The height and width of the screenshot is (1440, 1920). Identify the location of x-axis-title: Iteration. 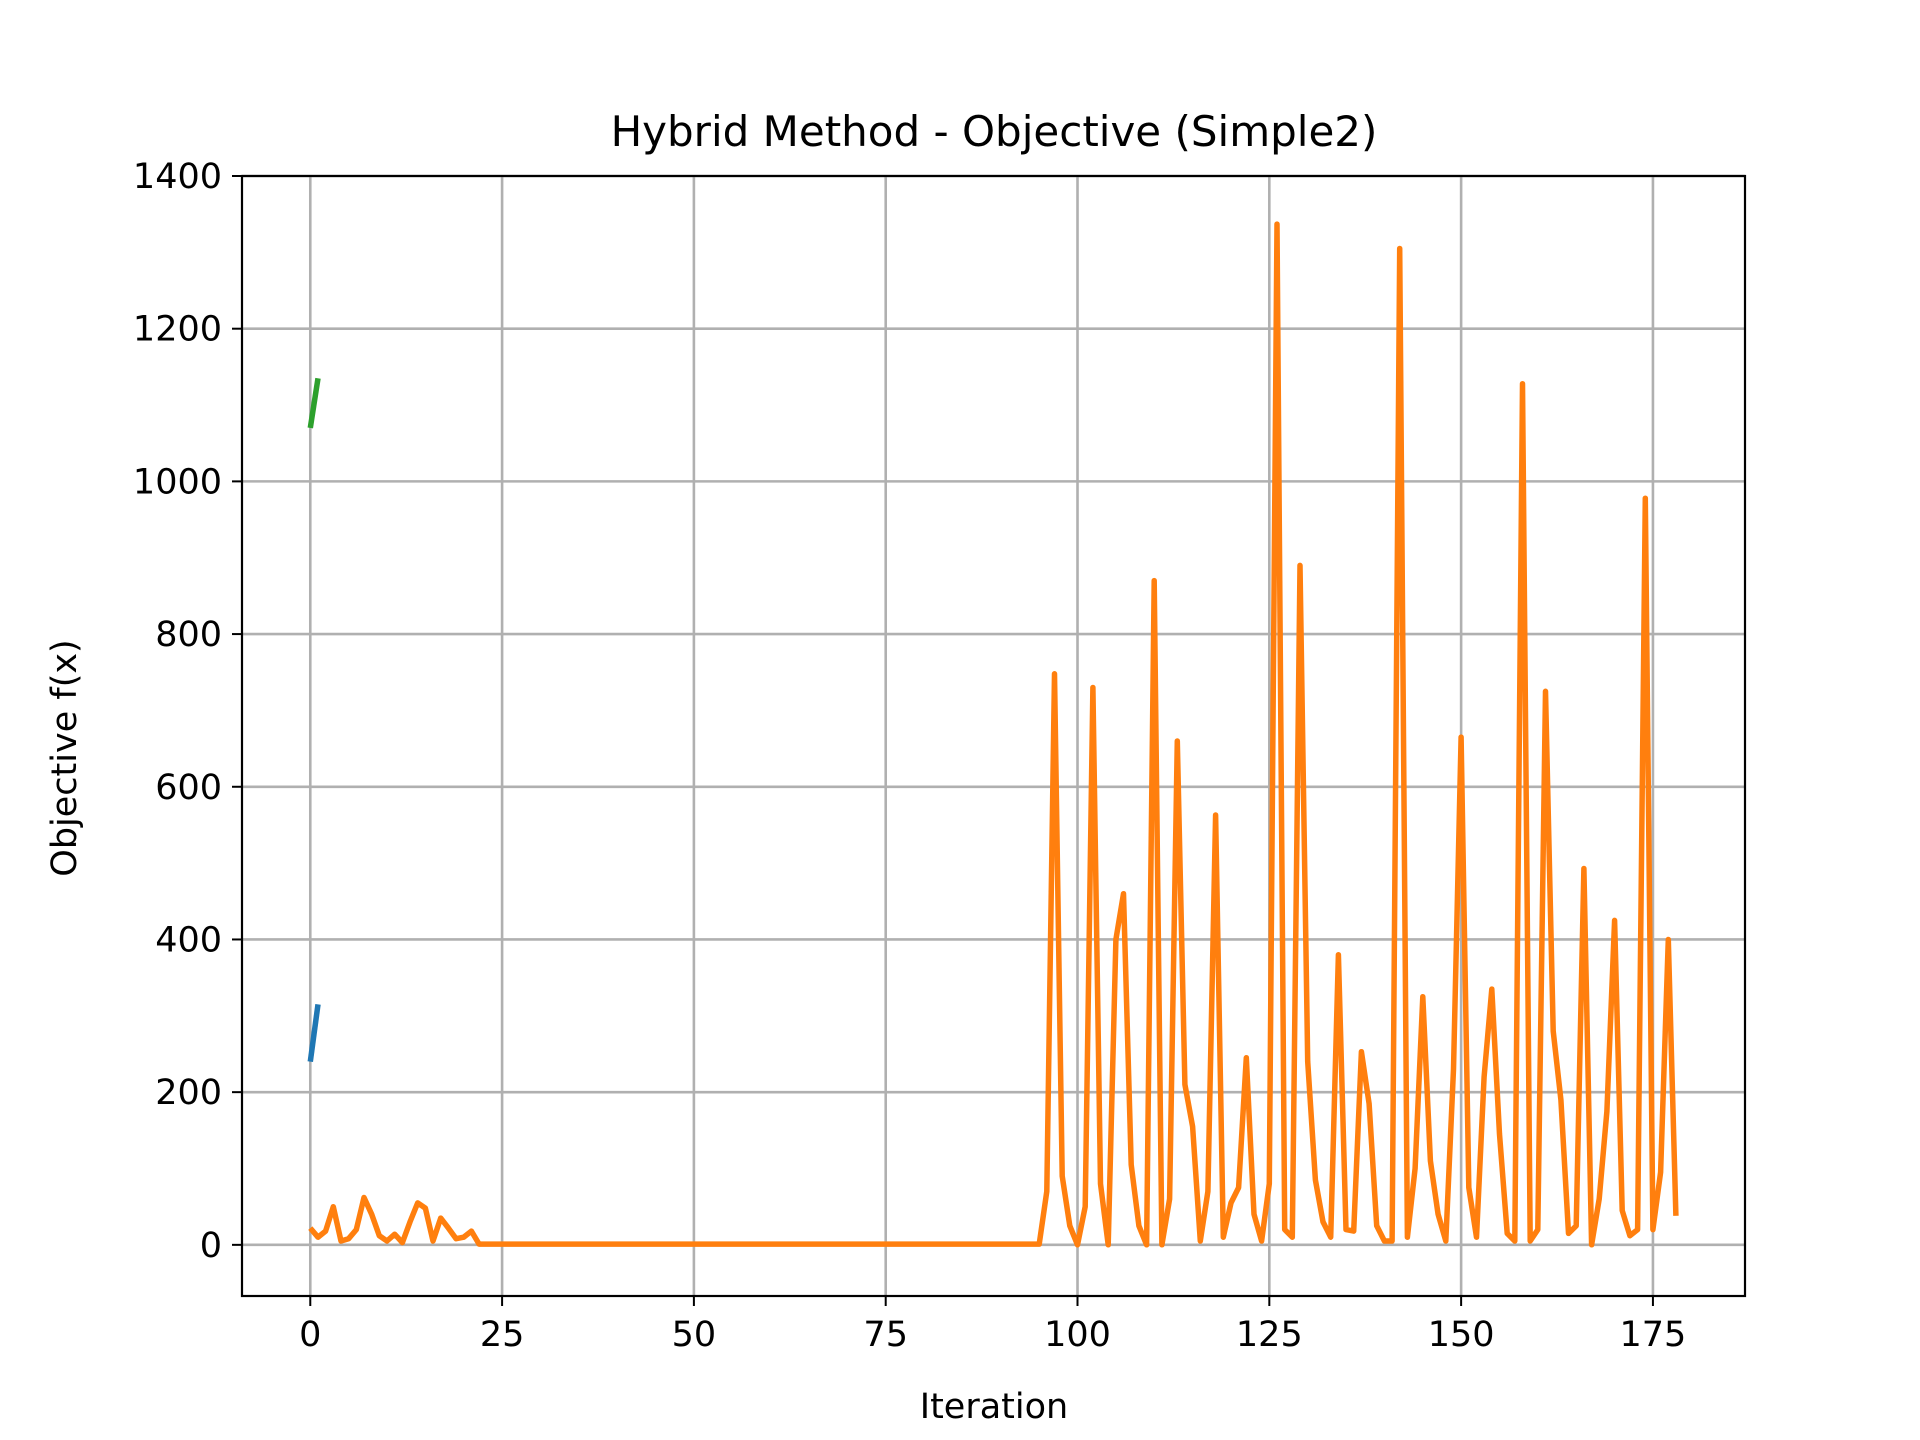
(994, 1407).